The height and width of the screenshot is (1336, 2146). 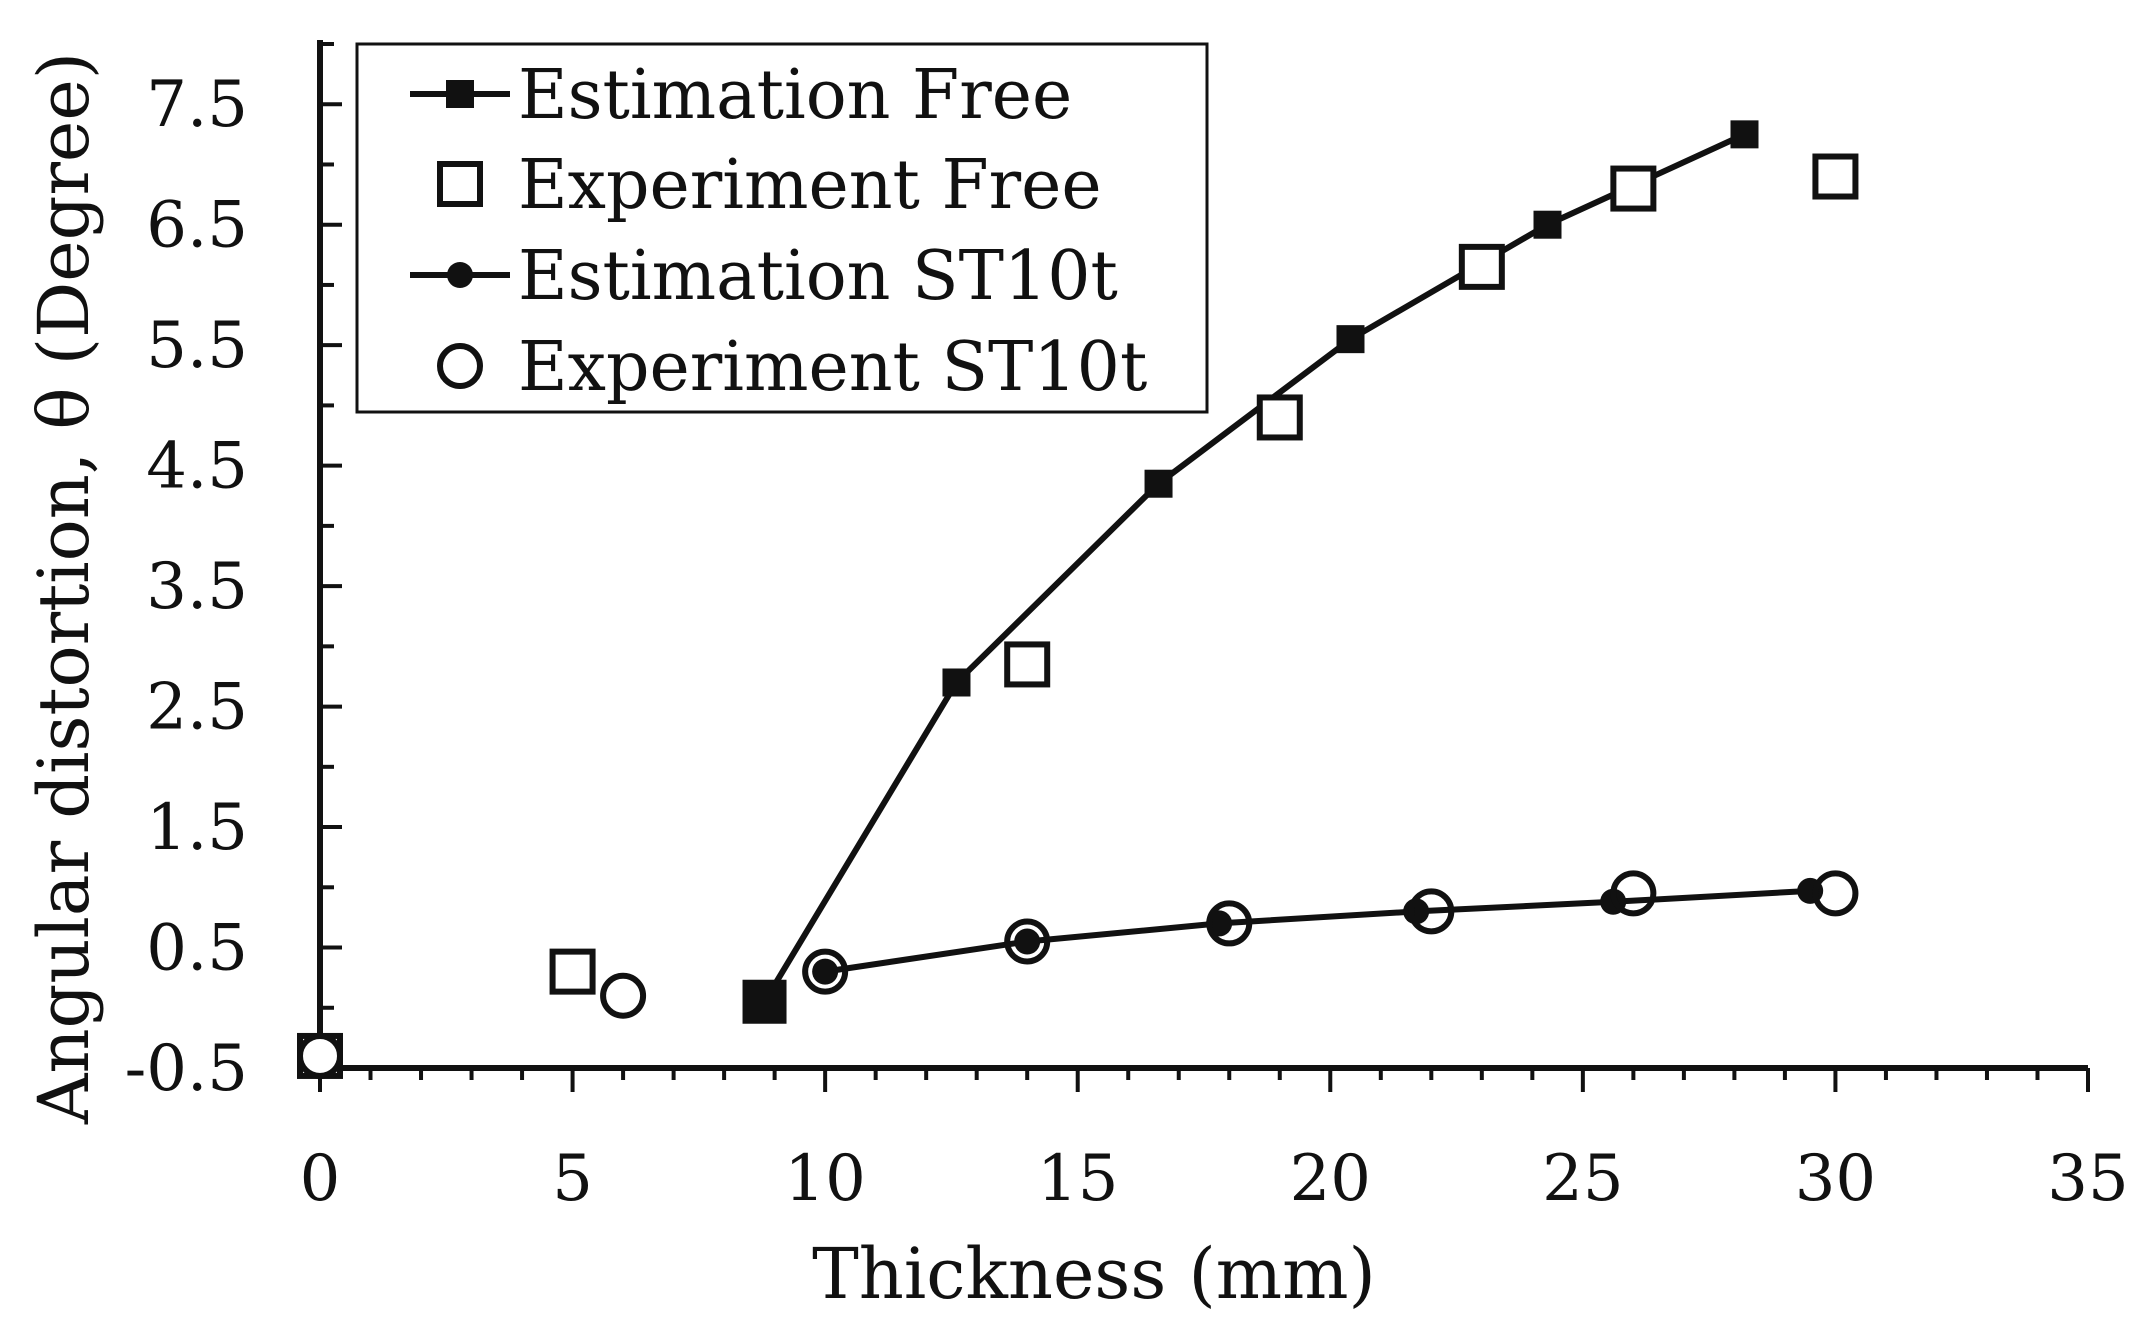 I want to click on x-tick-label: 30, so click(x=1835, y=1179).